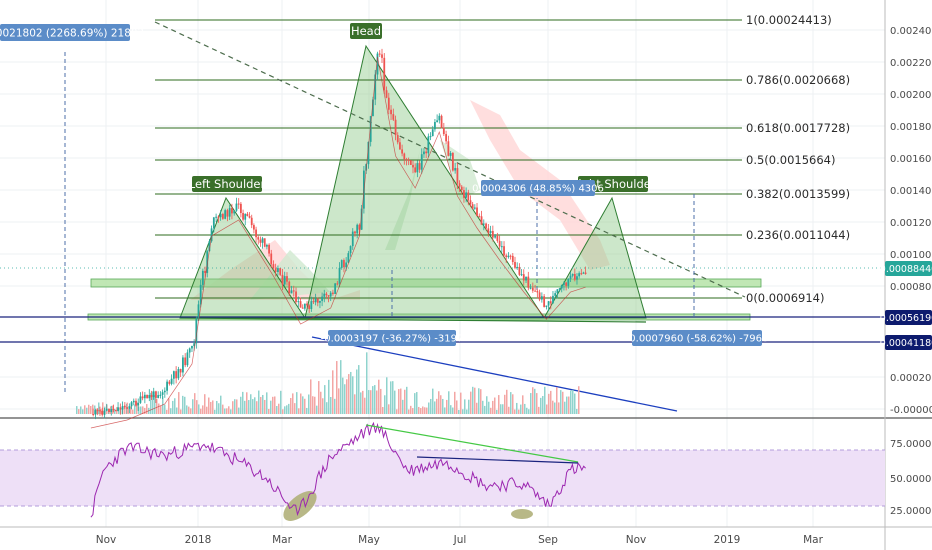  What do you see at coordinates (911, 159) in the screenshot?
I see `y-tick-label: 0.0016000` at bounding box center [911, 159].